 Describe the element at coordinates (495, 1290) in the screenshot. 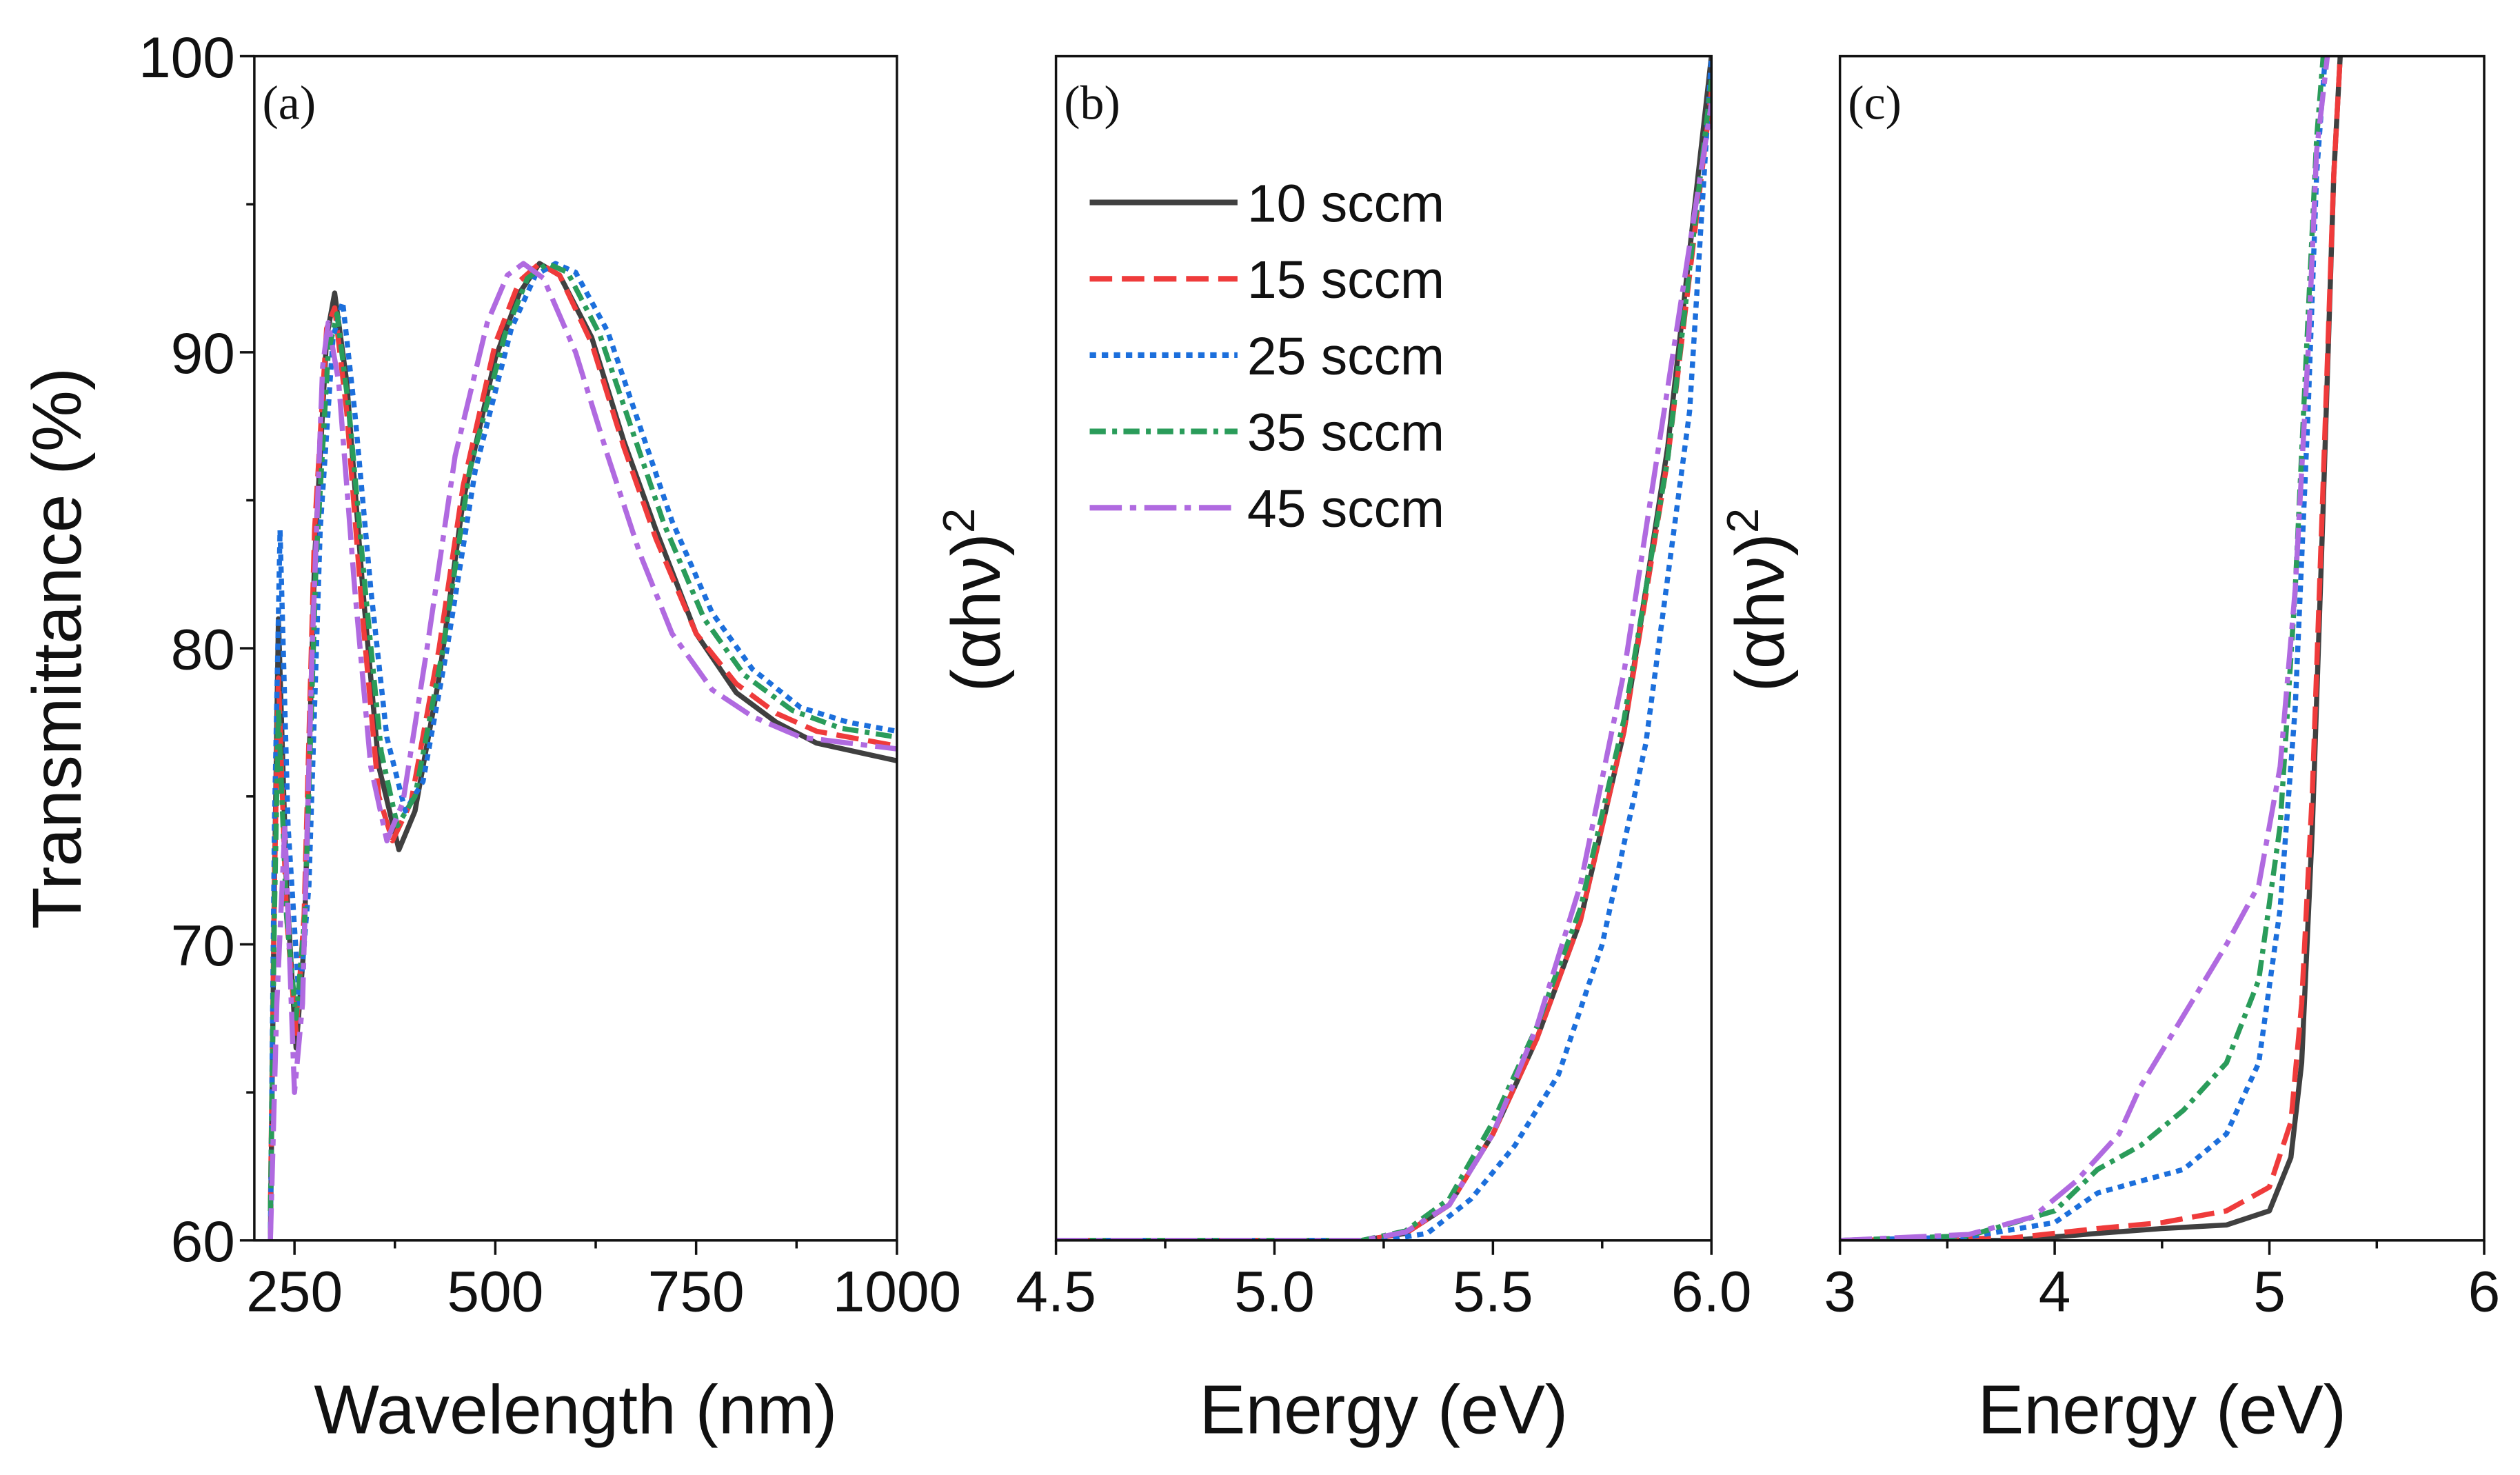

I see `x-tick-label: 500` at that location.